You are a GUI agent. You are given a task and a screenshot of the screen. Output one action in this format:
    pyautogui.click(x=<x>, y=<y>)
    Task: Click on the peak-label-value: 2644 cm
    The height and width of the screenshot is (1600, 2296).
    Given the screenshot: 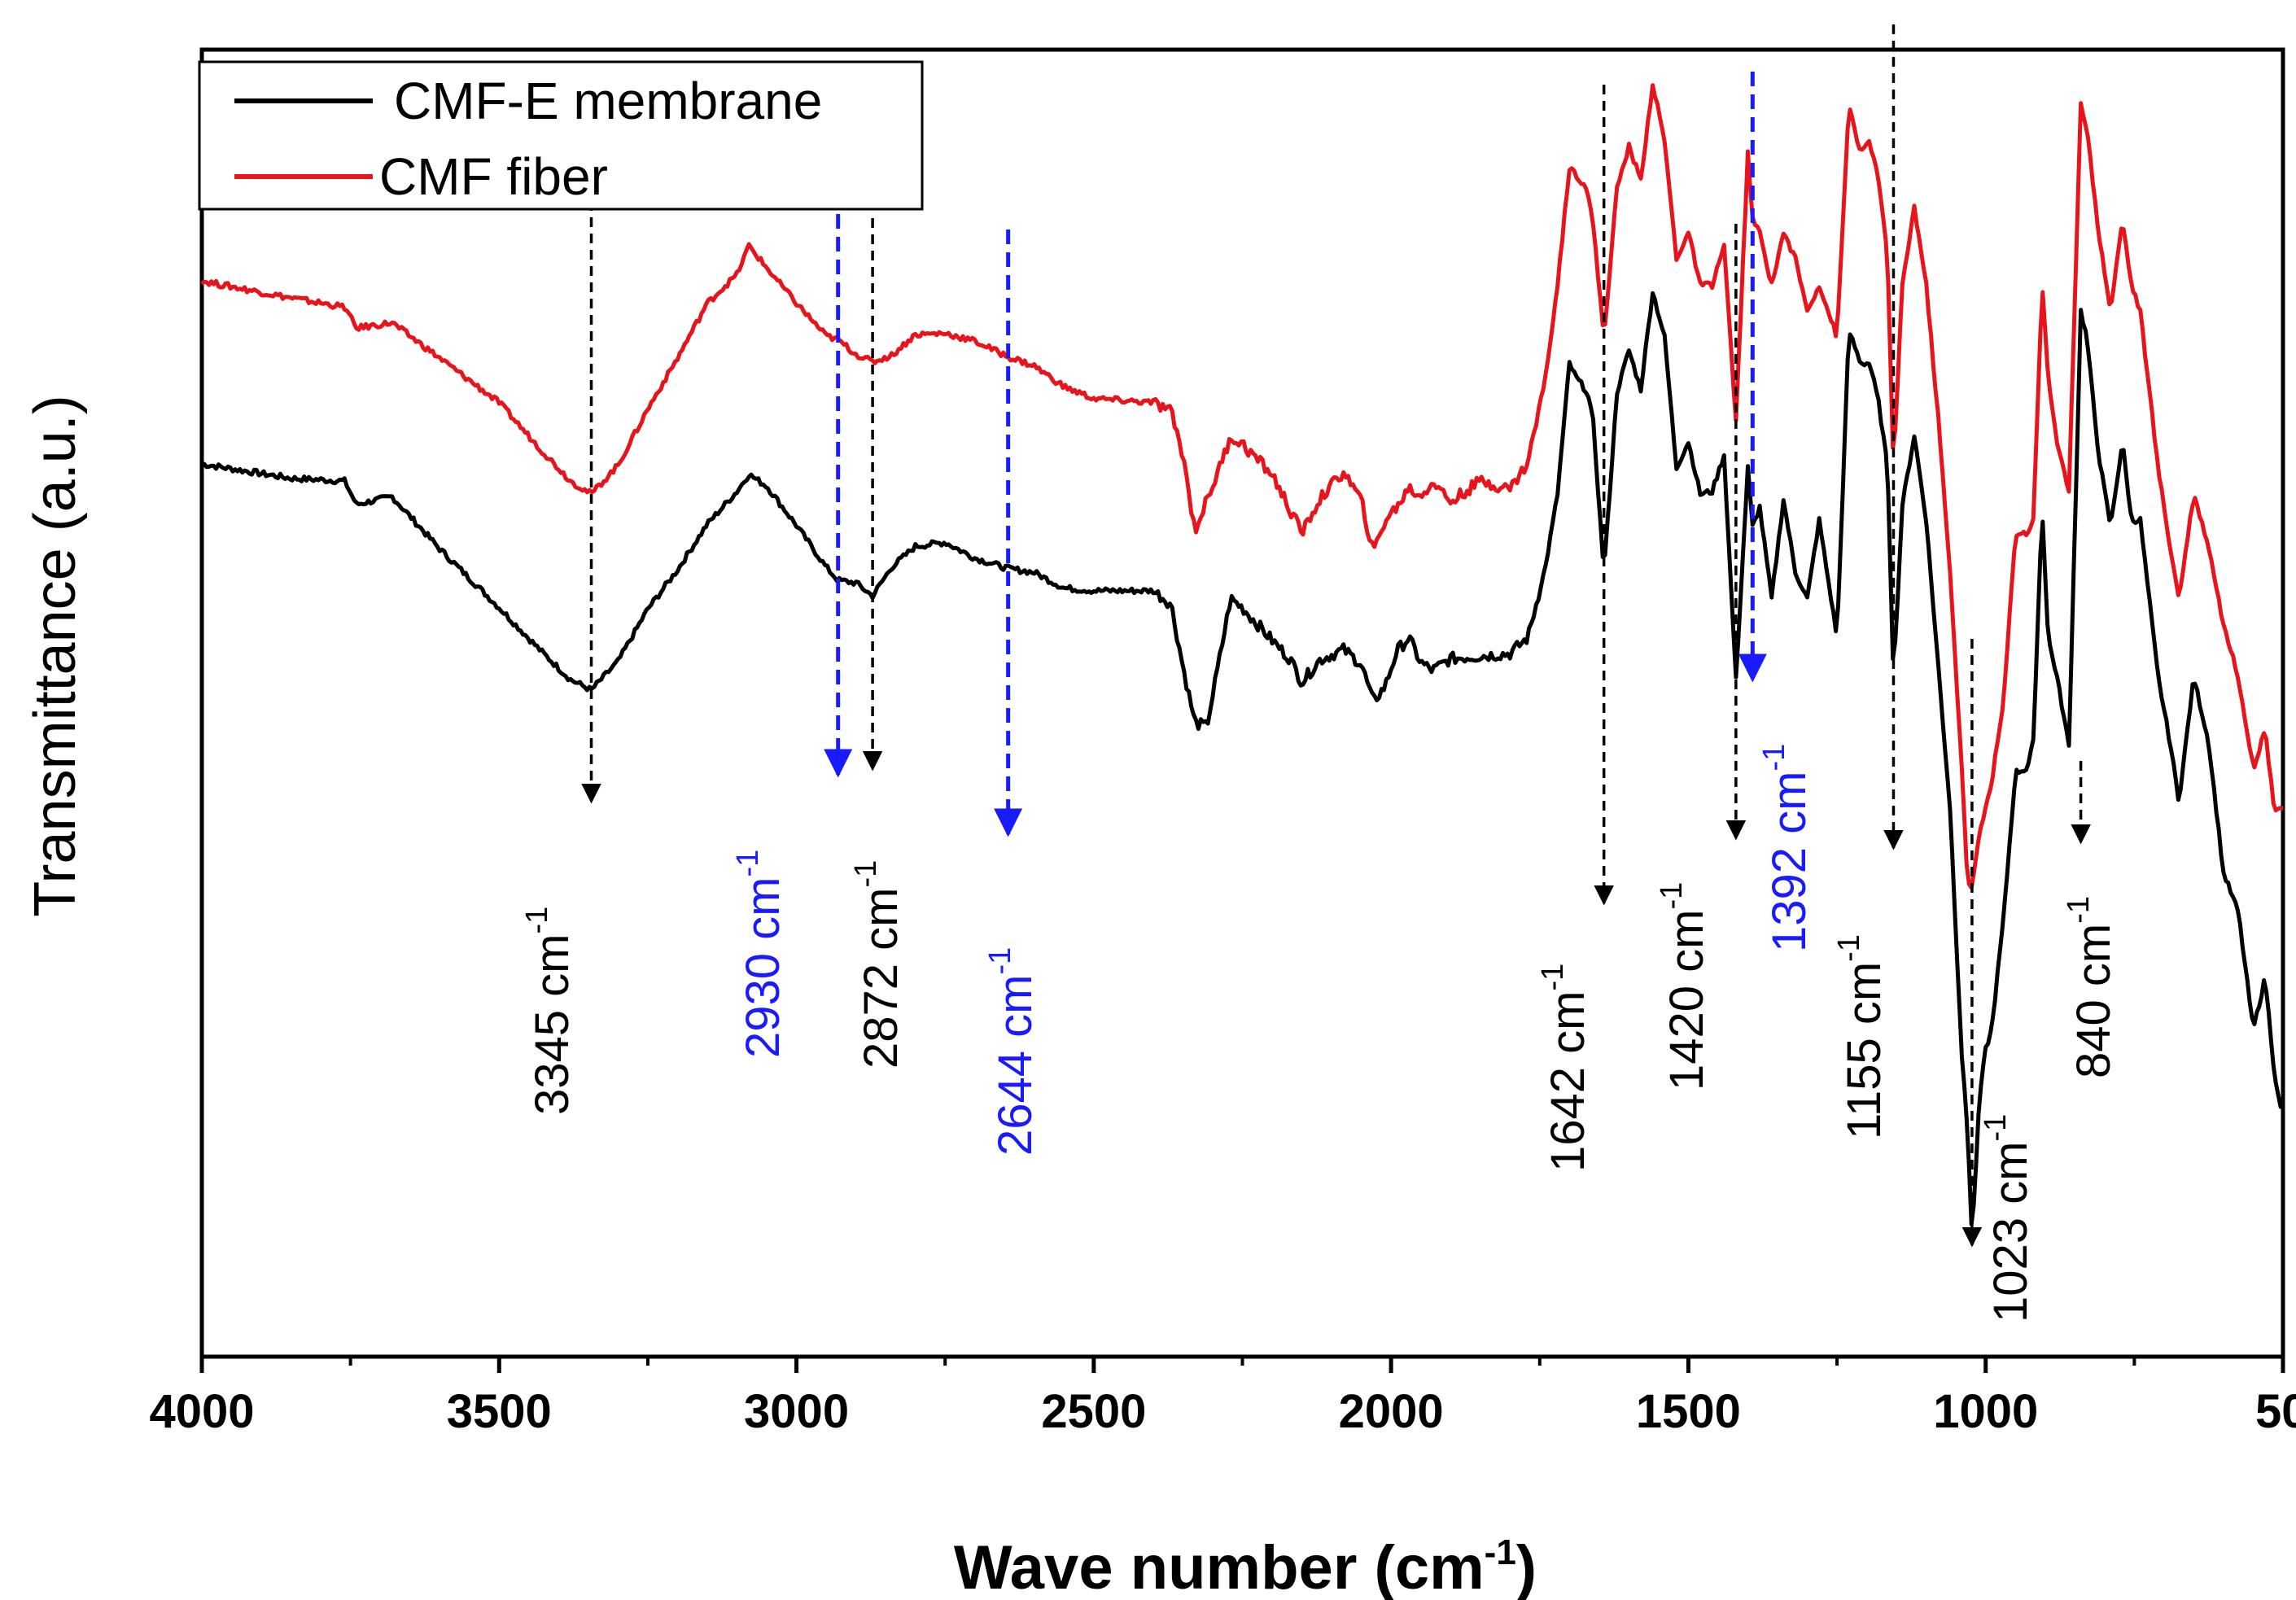 What is the action you would take?
    pyautogui.click(x=1016, y=1065)
    